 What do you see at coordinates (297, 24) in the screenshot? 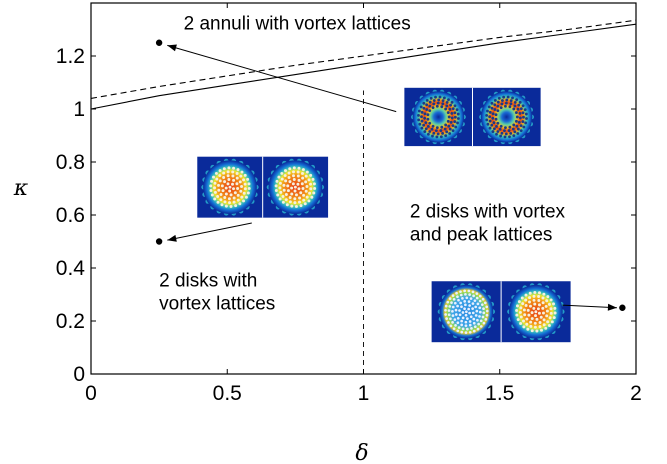
I see `region-annotation: 2 annuli with vortex lattices` at bounding box center [297, 24].